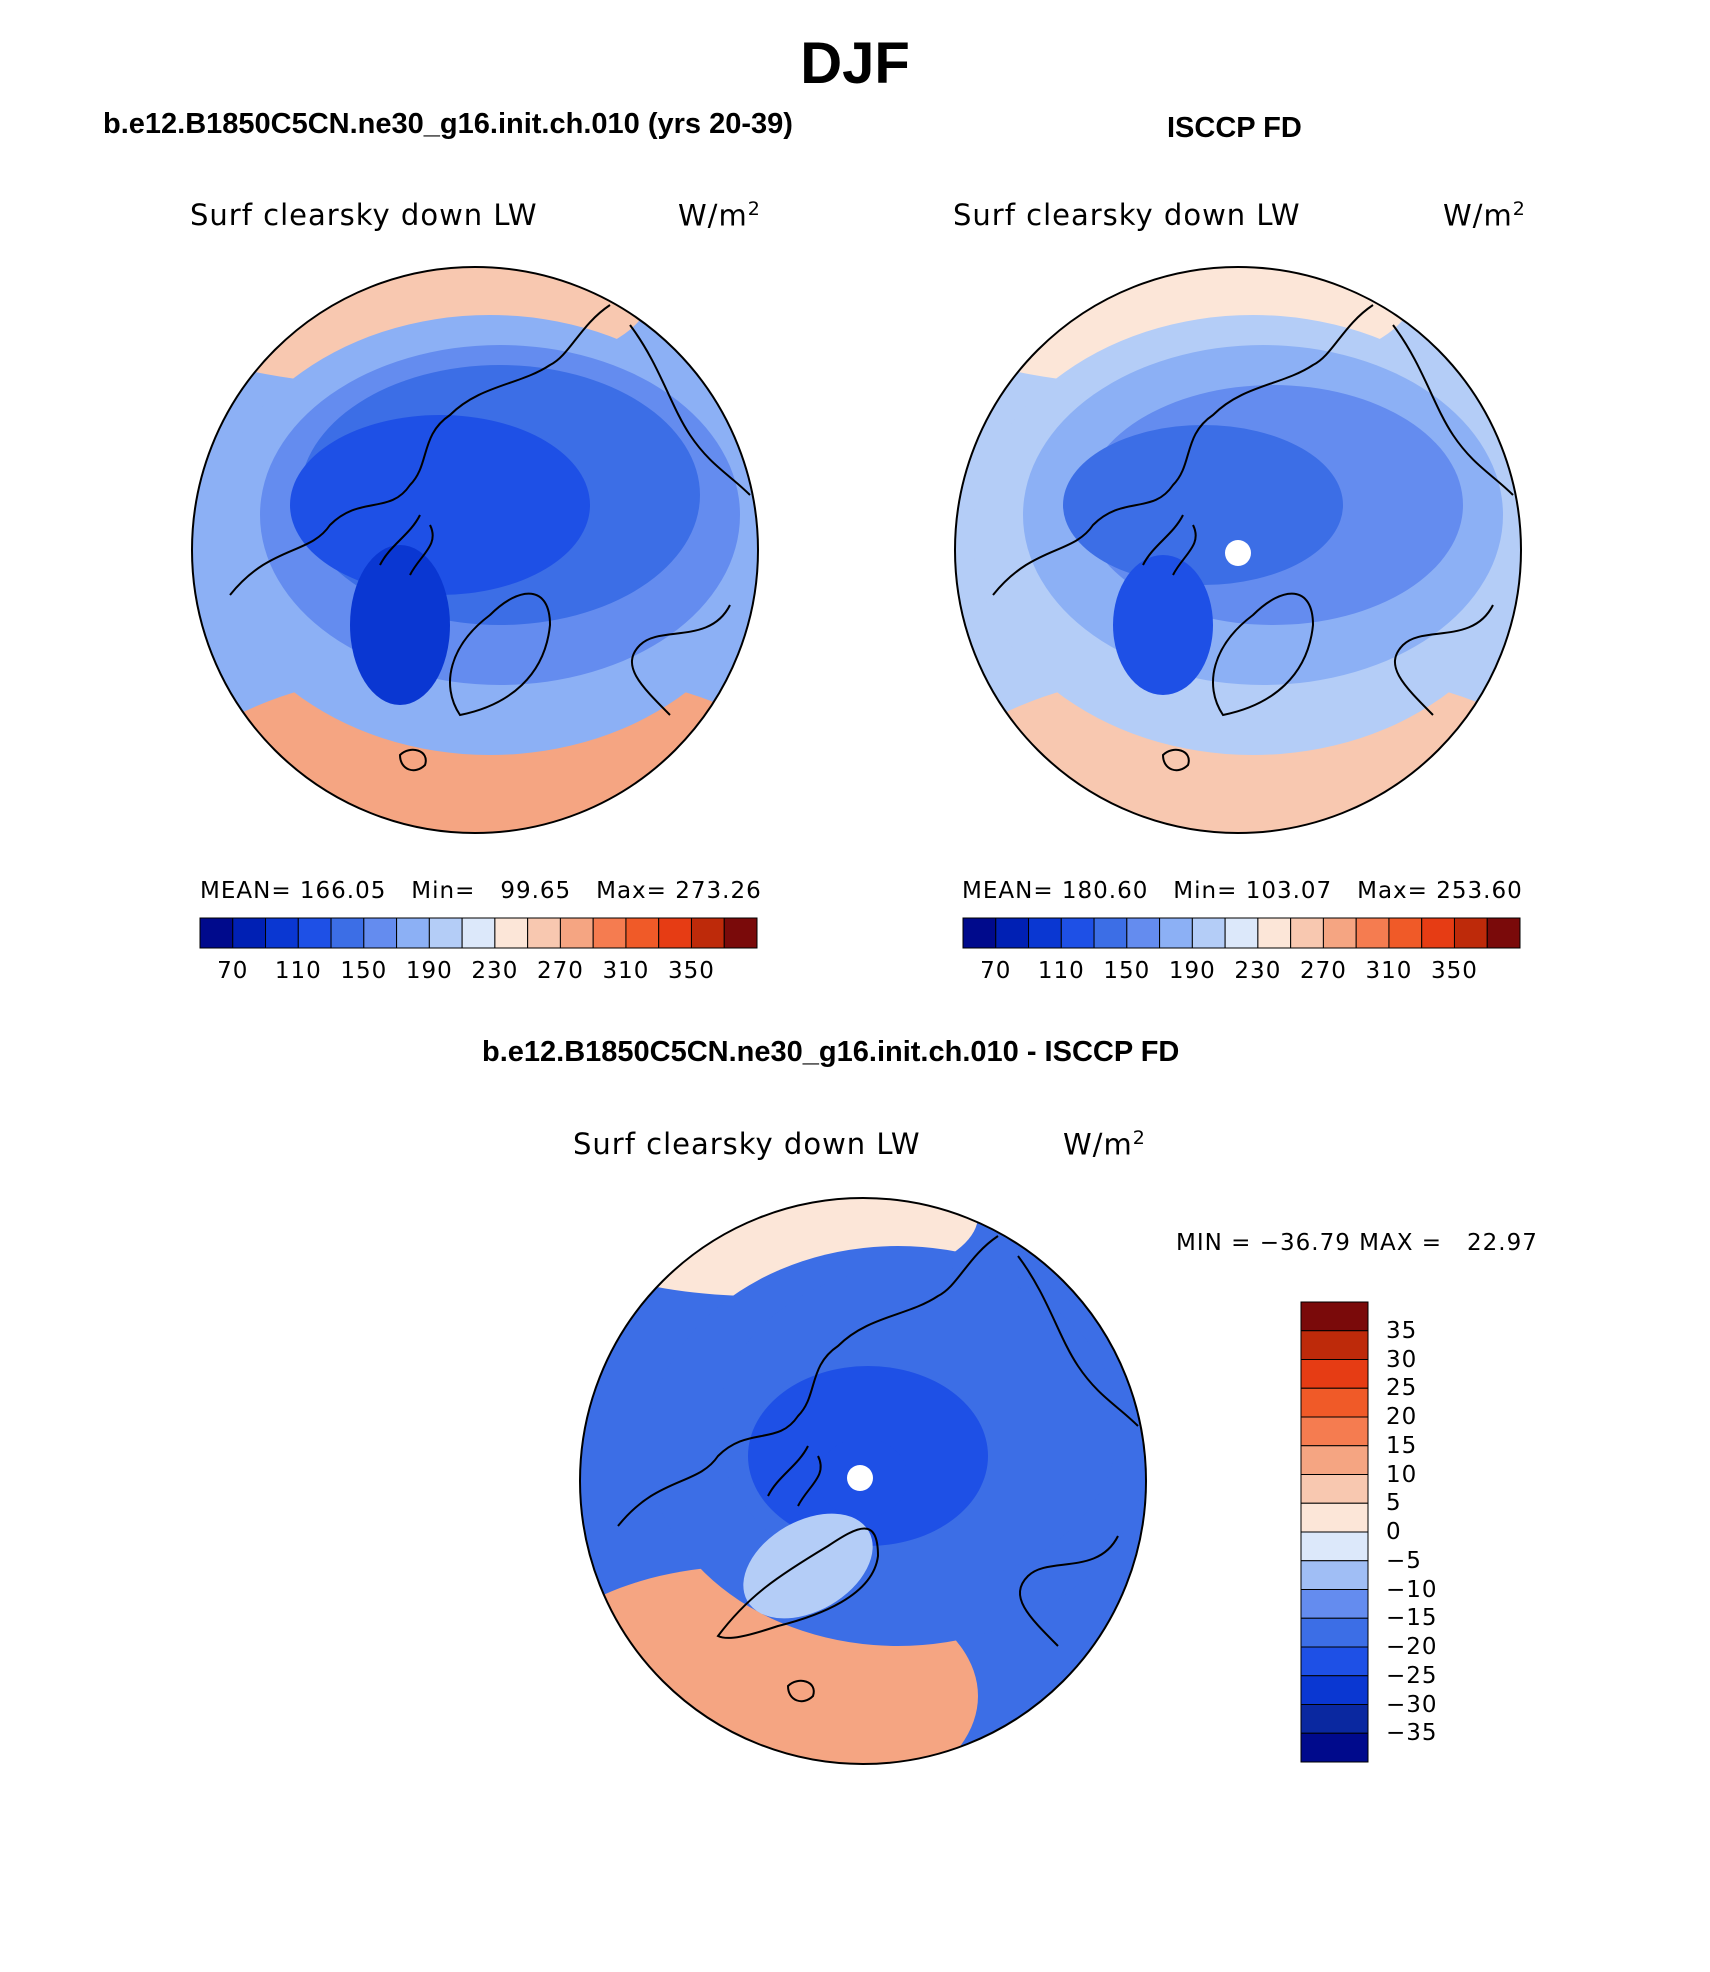 This screenshot has height=1972, width=1710. I want to click on diff-colorbar-tick-label: −10, so click(1412, 1589).